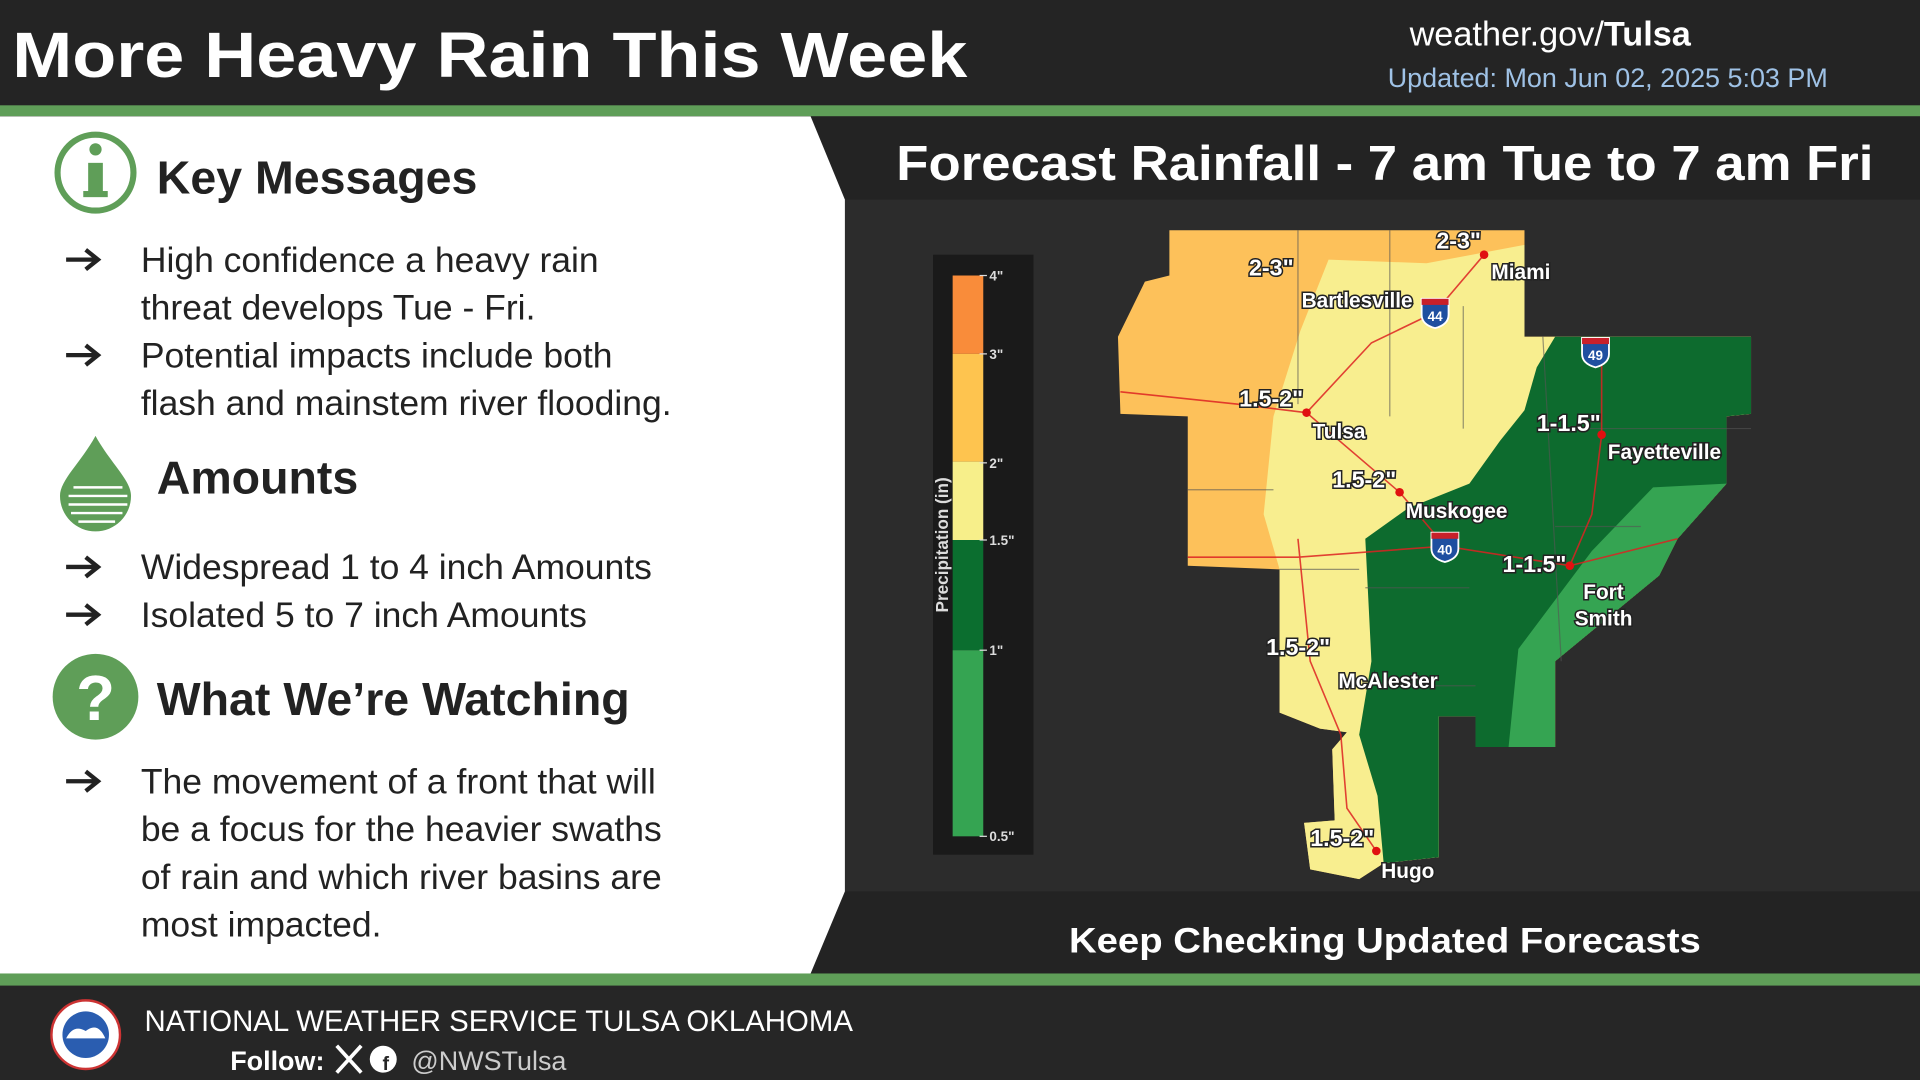 This screenshot has width=1920, height=1080. I want to click on facebook-f: f, so click(385, 1064).